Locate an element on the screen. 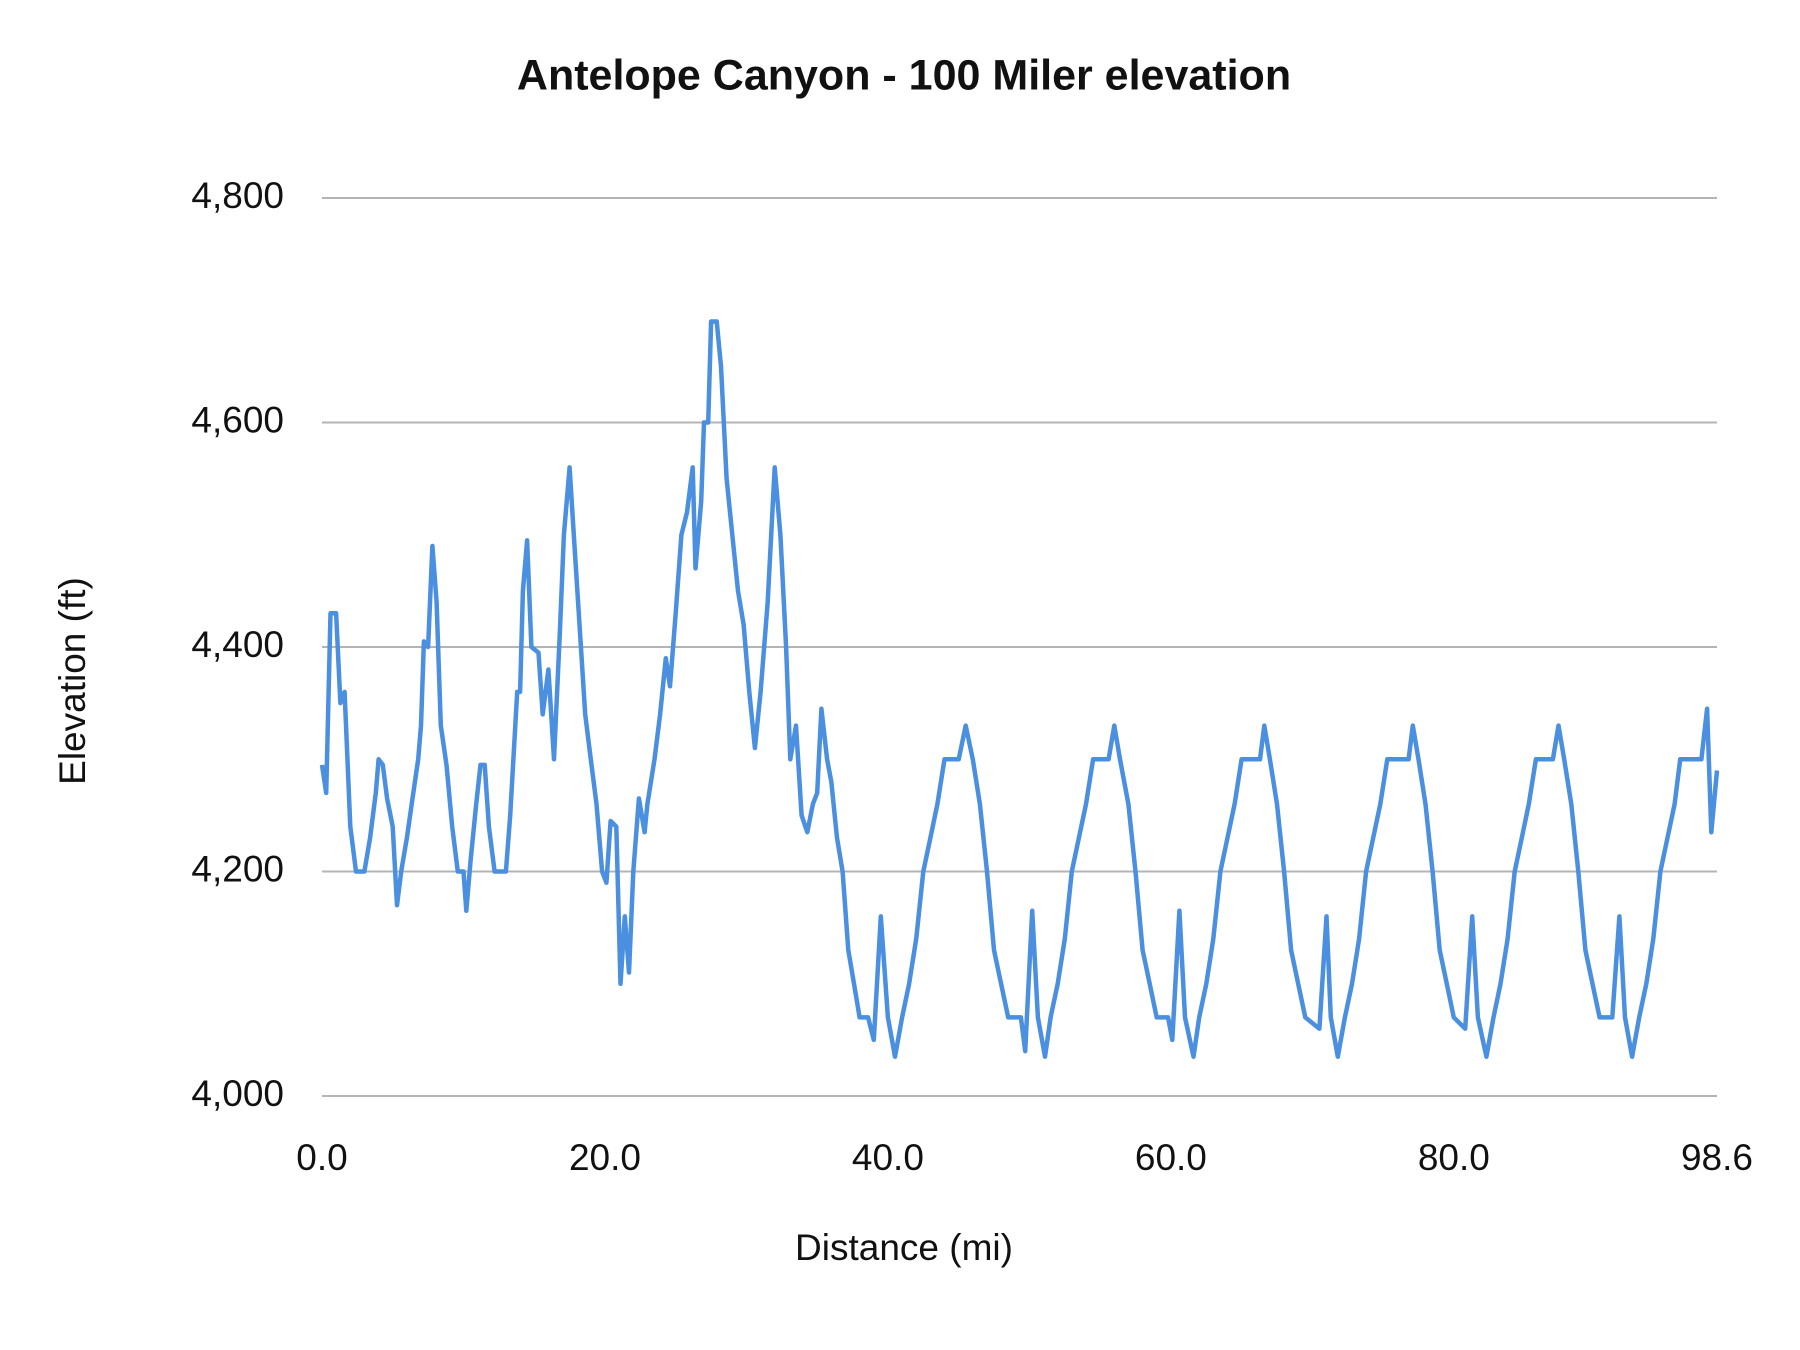 Image resolution: width=1800 pixels, height=1350 pixels. x-tick-label: 20.0 is located at coordinates (605, 1157).